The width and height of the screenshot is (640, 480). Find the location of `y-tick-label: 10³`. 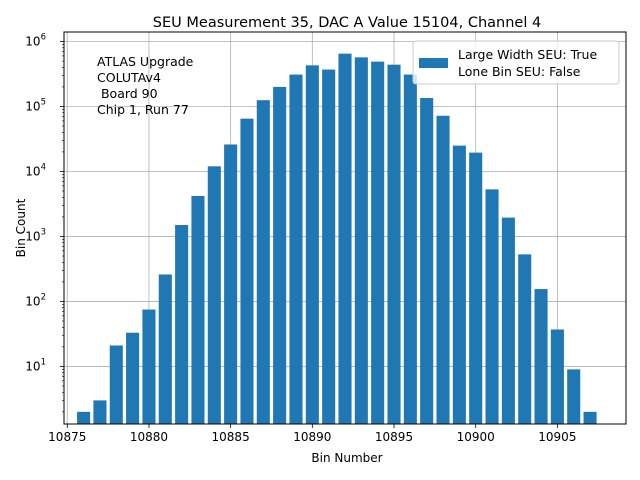

y-tick-label: 10³ is located at coordinates (35, 235).